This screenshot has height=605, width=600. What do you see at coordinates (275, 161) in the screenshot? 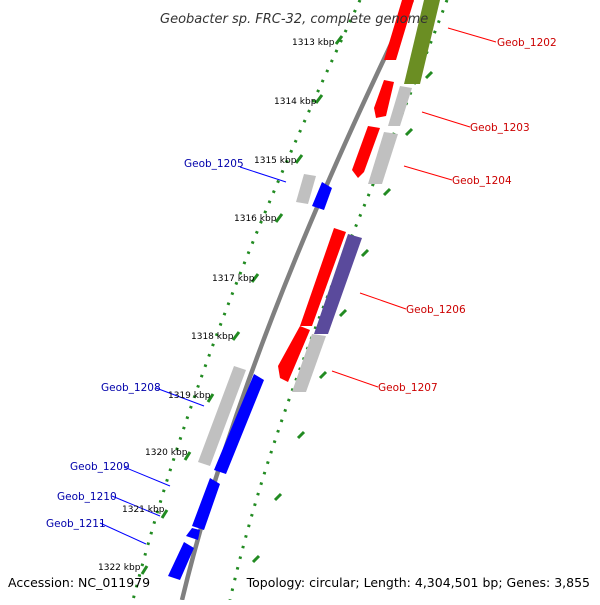
I see `kbp-label: 1315 kbp` at bounding box center [275, 161].